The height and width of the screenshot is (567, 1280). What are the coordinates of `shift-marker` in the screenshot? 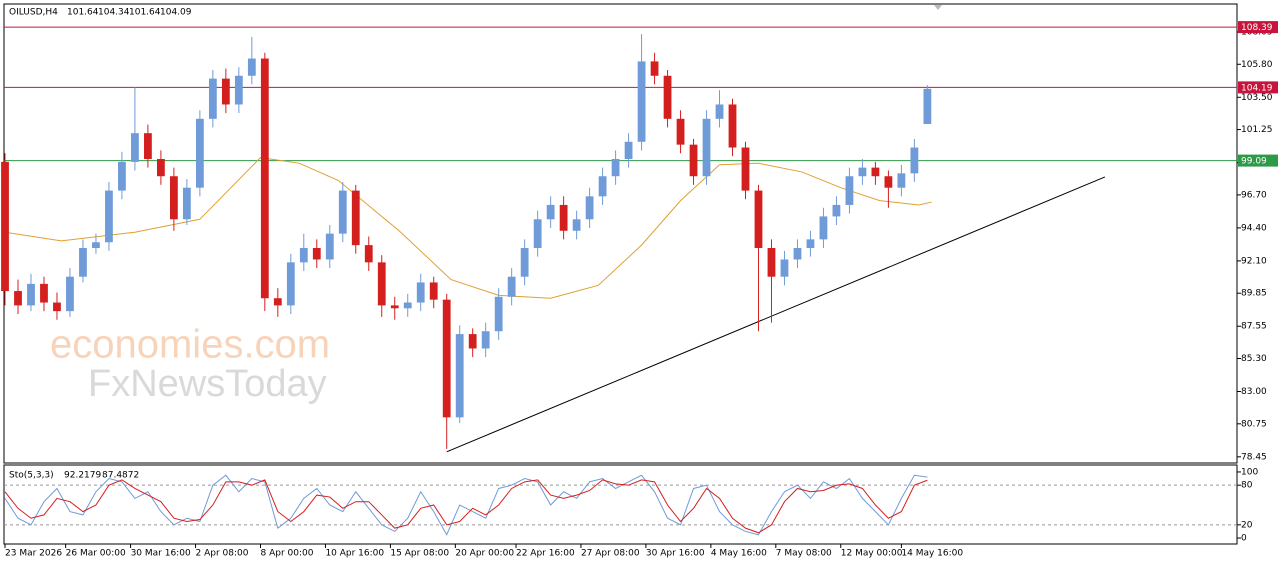 It's located at (938, 7).